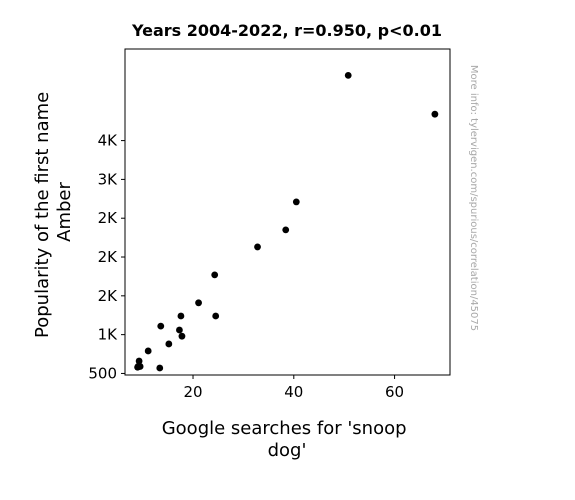 This screenshot has height=500, width=575. I want to click on y-tick-label: 3K, so click(108, 179).